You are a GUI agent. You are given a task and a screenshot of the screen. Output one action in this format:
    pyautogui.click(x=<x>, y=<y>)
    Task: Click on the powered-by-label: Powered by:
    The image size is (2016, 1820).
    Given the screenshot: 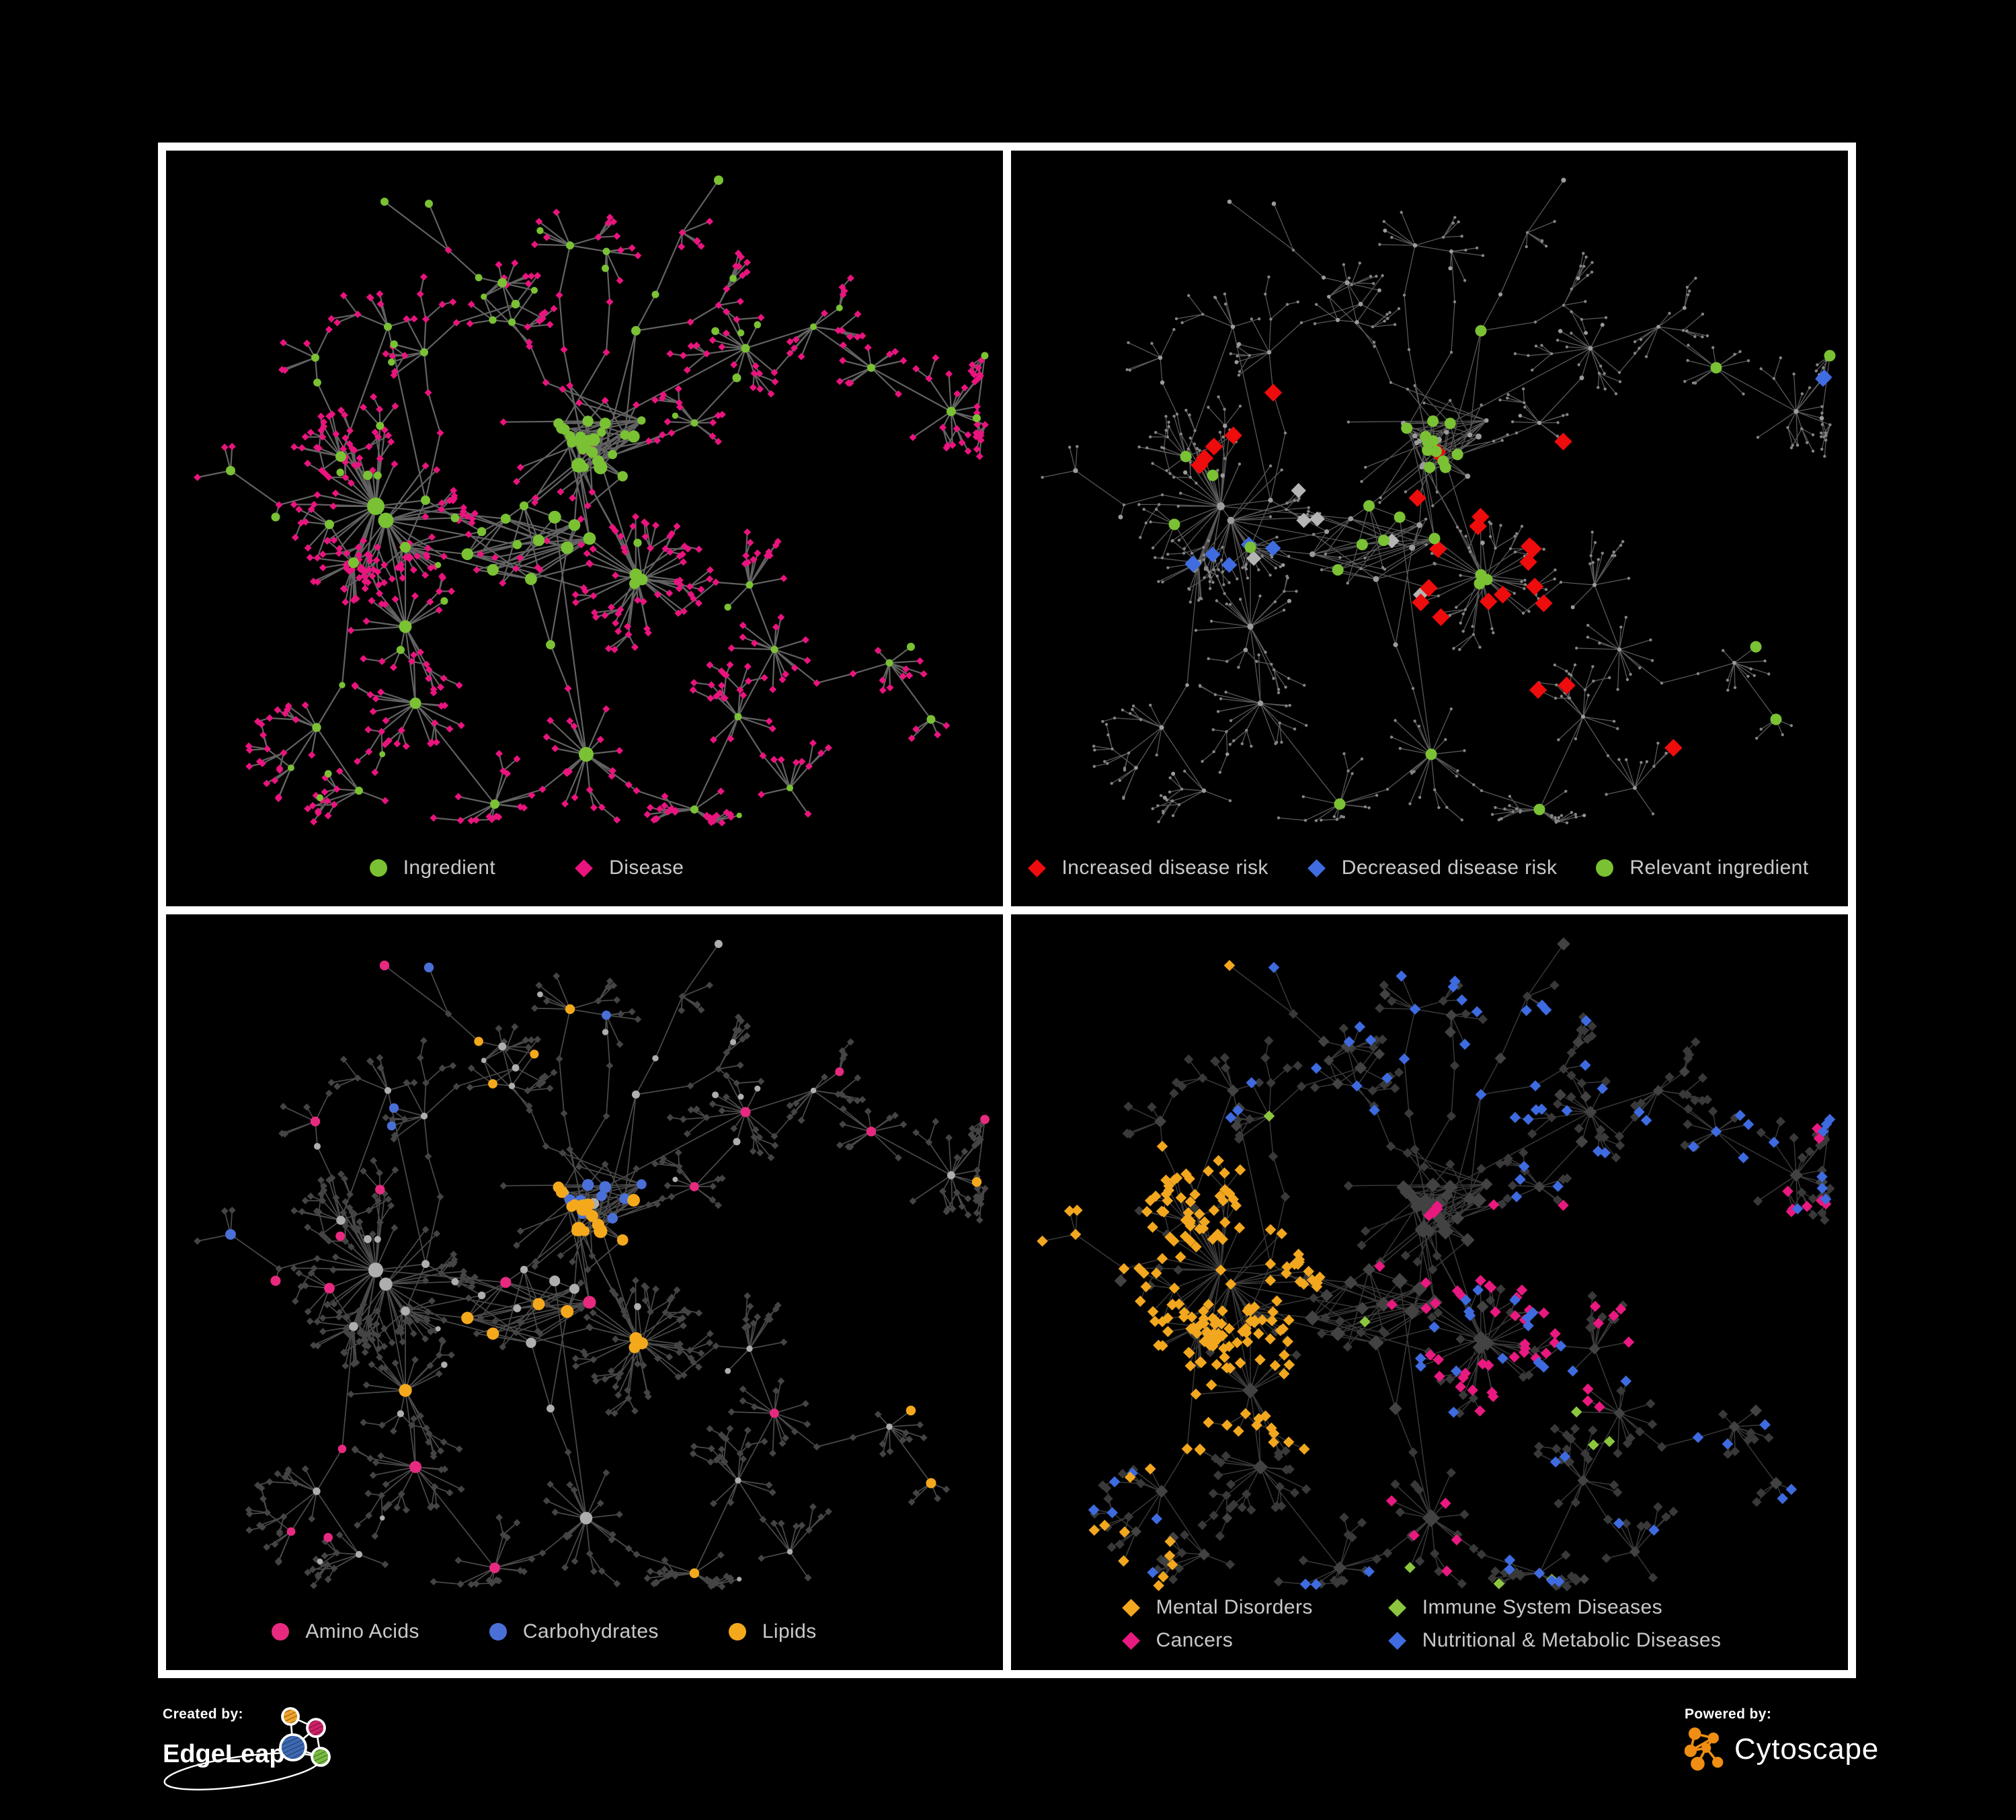 What is the action you would take?
    pyautogui.click(x=1728, y=1714)
    